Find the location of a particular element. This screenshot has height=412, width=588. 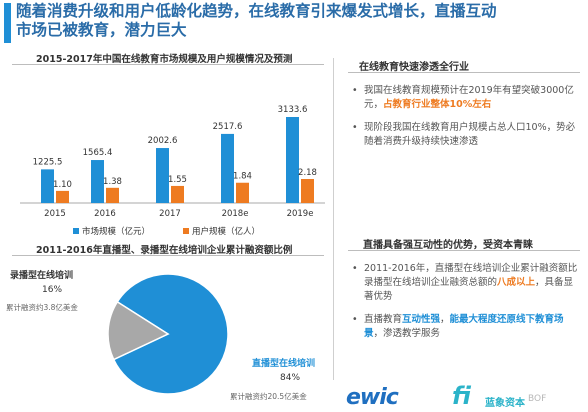

users-value-label: 1.38 is located at coordinates (112, 182).